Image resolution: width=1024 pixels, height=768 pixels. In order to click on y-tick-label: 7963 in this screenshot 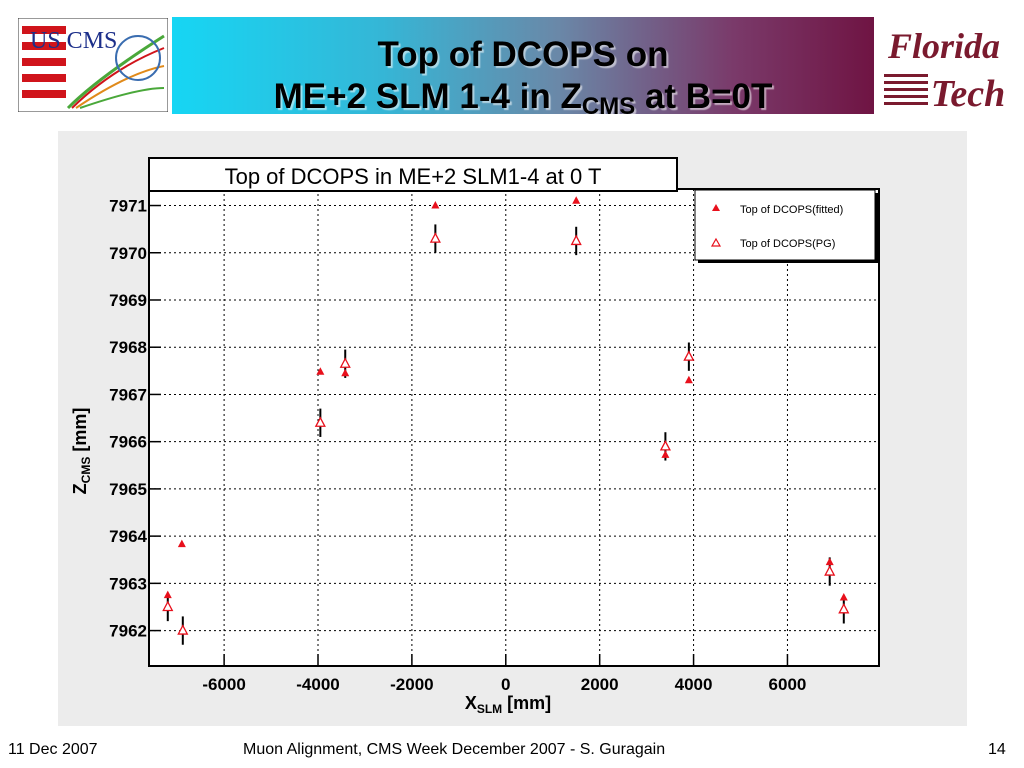, I will do `click(128, 583)`.